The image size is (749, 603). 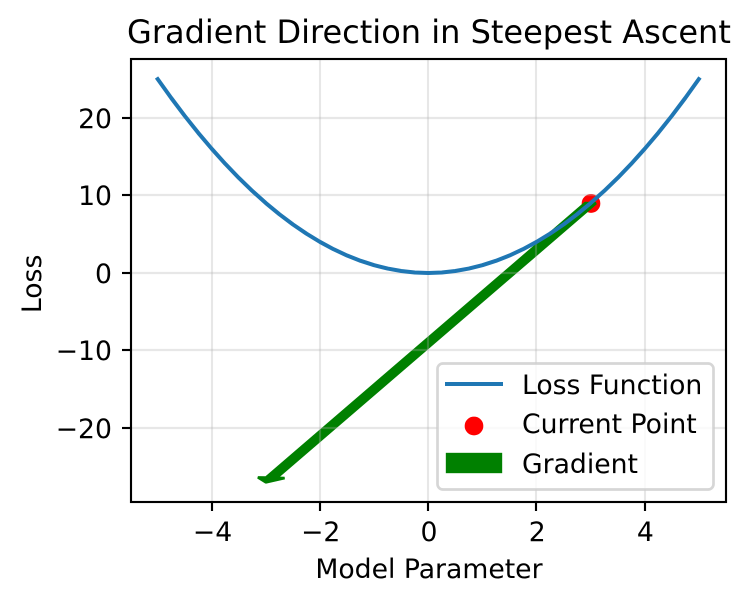 What do you see at coordinates (103, 274) in the screenshot?
I see `y-tick-label: 0` at bounding box center [103, 274].